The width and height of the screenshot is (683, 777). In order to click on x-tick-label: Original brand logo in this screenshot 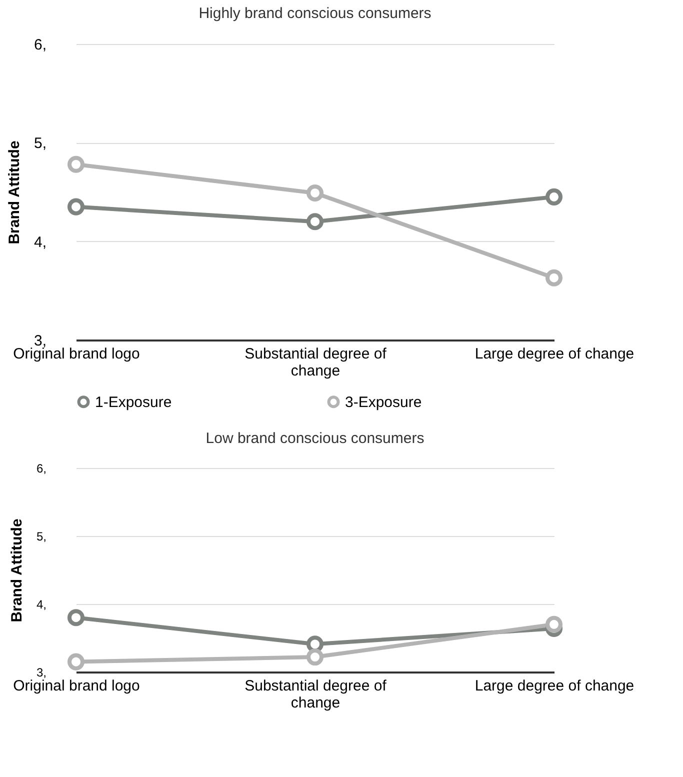, I will do `click(76, 686)`.